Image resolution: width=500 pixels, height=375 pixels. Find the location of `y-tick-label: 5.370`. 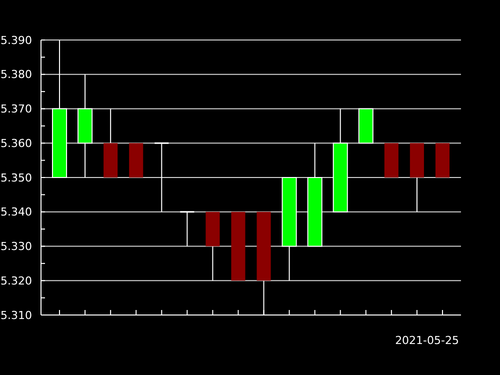

y-tick-label: 5.370 is located at coordinates (16, 109).